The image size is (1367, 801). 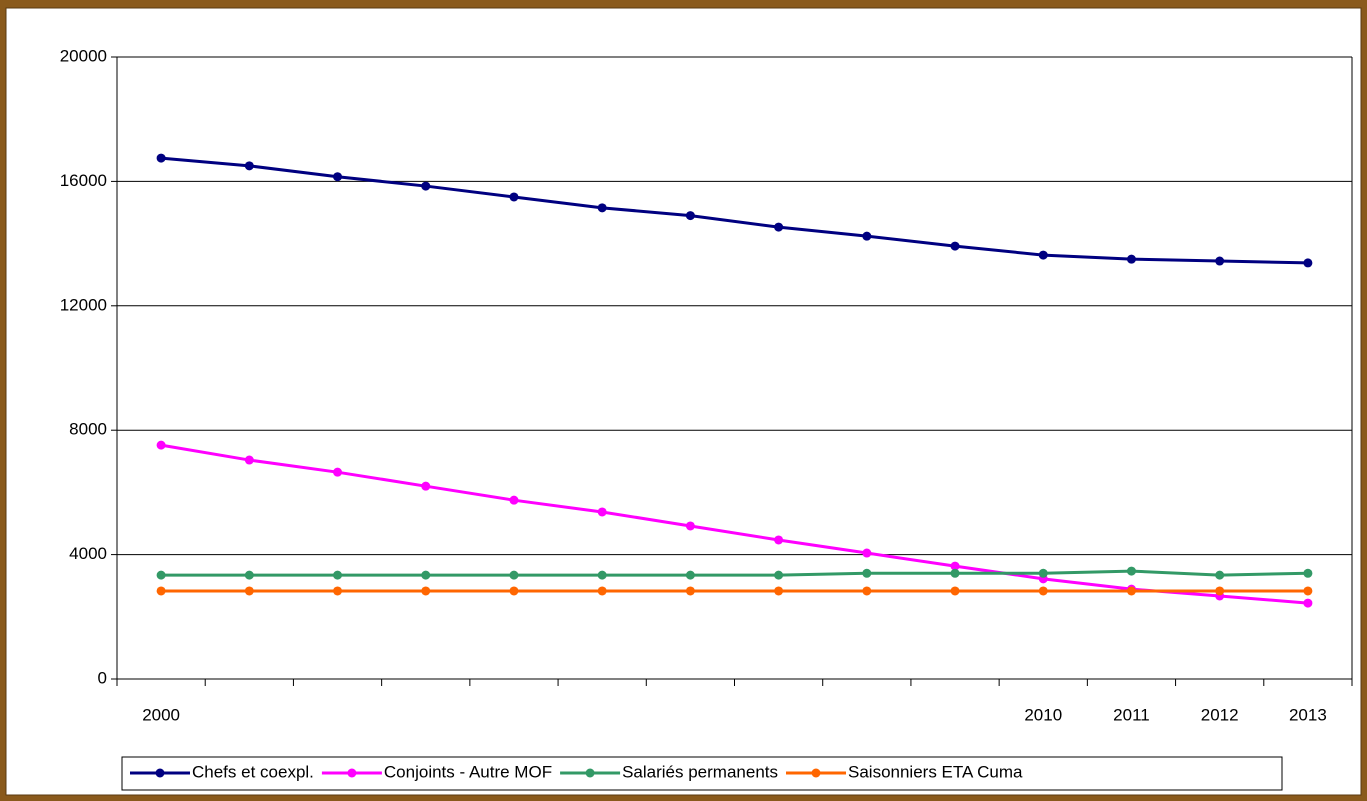 I want to click on y-tick-label: 12000, so click(x=83, y=304).